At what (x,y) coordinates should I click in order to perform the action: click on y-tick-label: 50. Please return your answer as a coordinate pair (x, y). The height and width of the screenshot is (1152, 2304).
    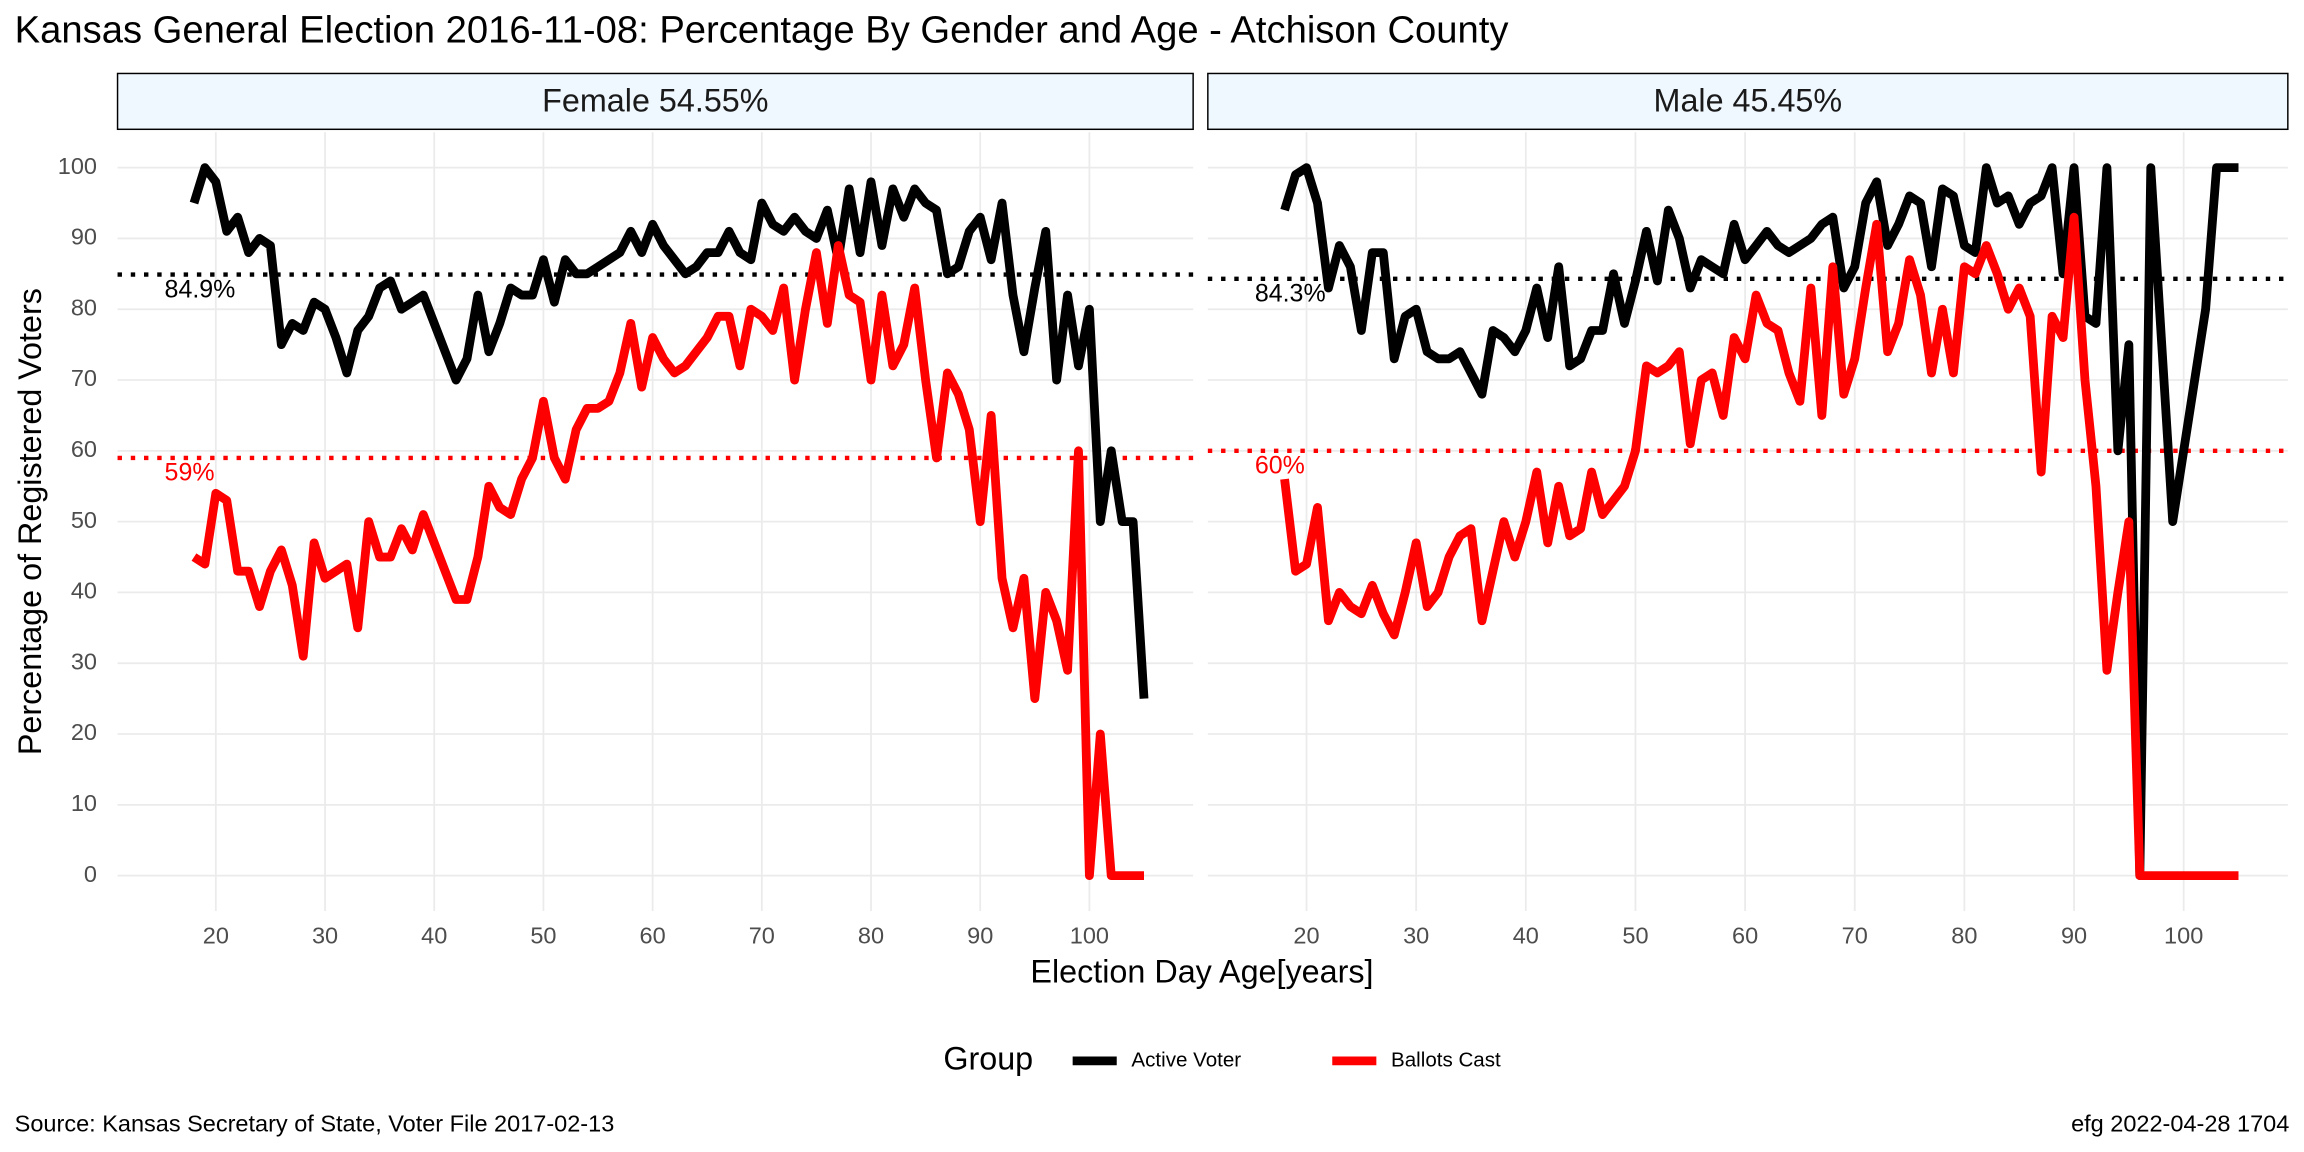
    Looking at the image, I should click on (84, 520).